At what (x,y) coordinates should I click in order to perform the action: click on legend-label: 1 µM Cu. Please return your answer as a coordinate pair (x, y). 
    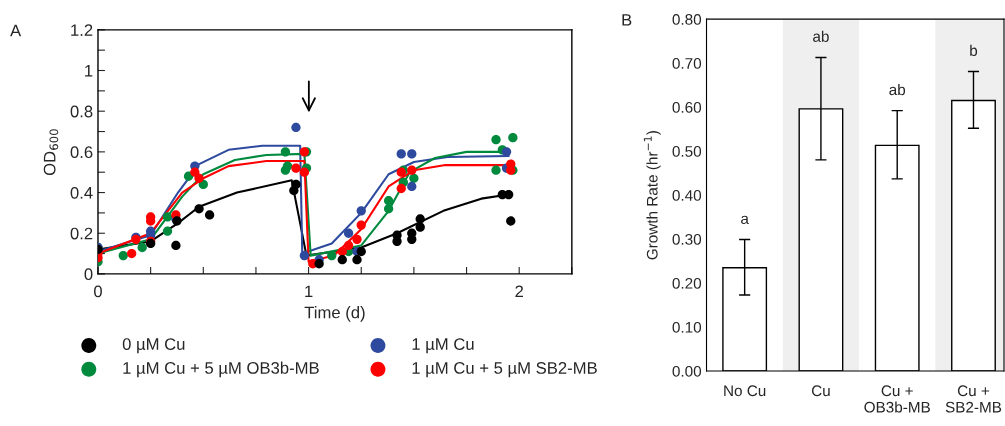
    Looking at the image, I should click on (443, 346).